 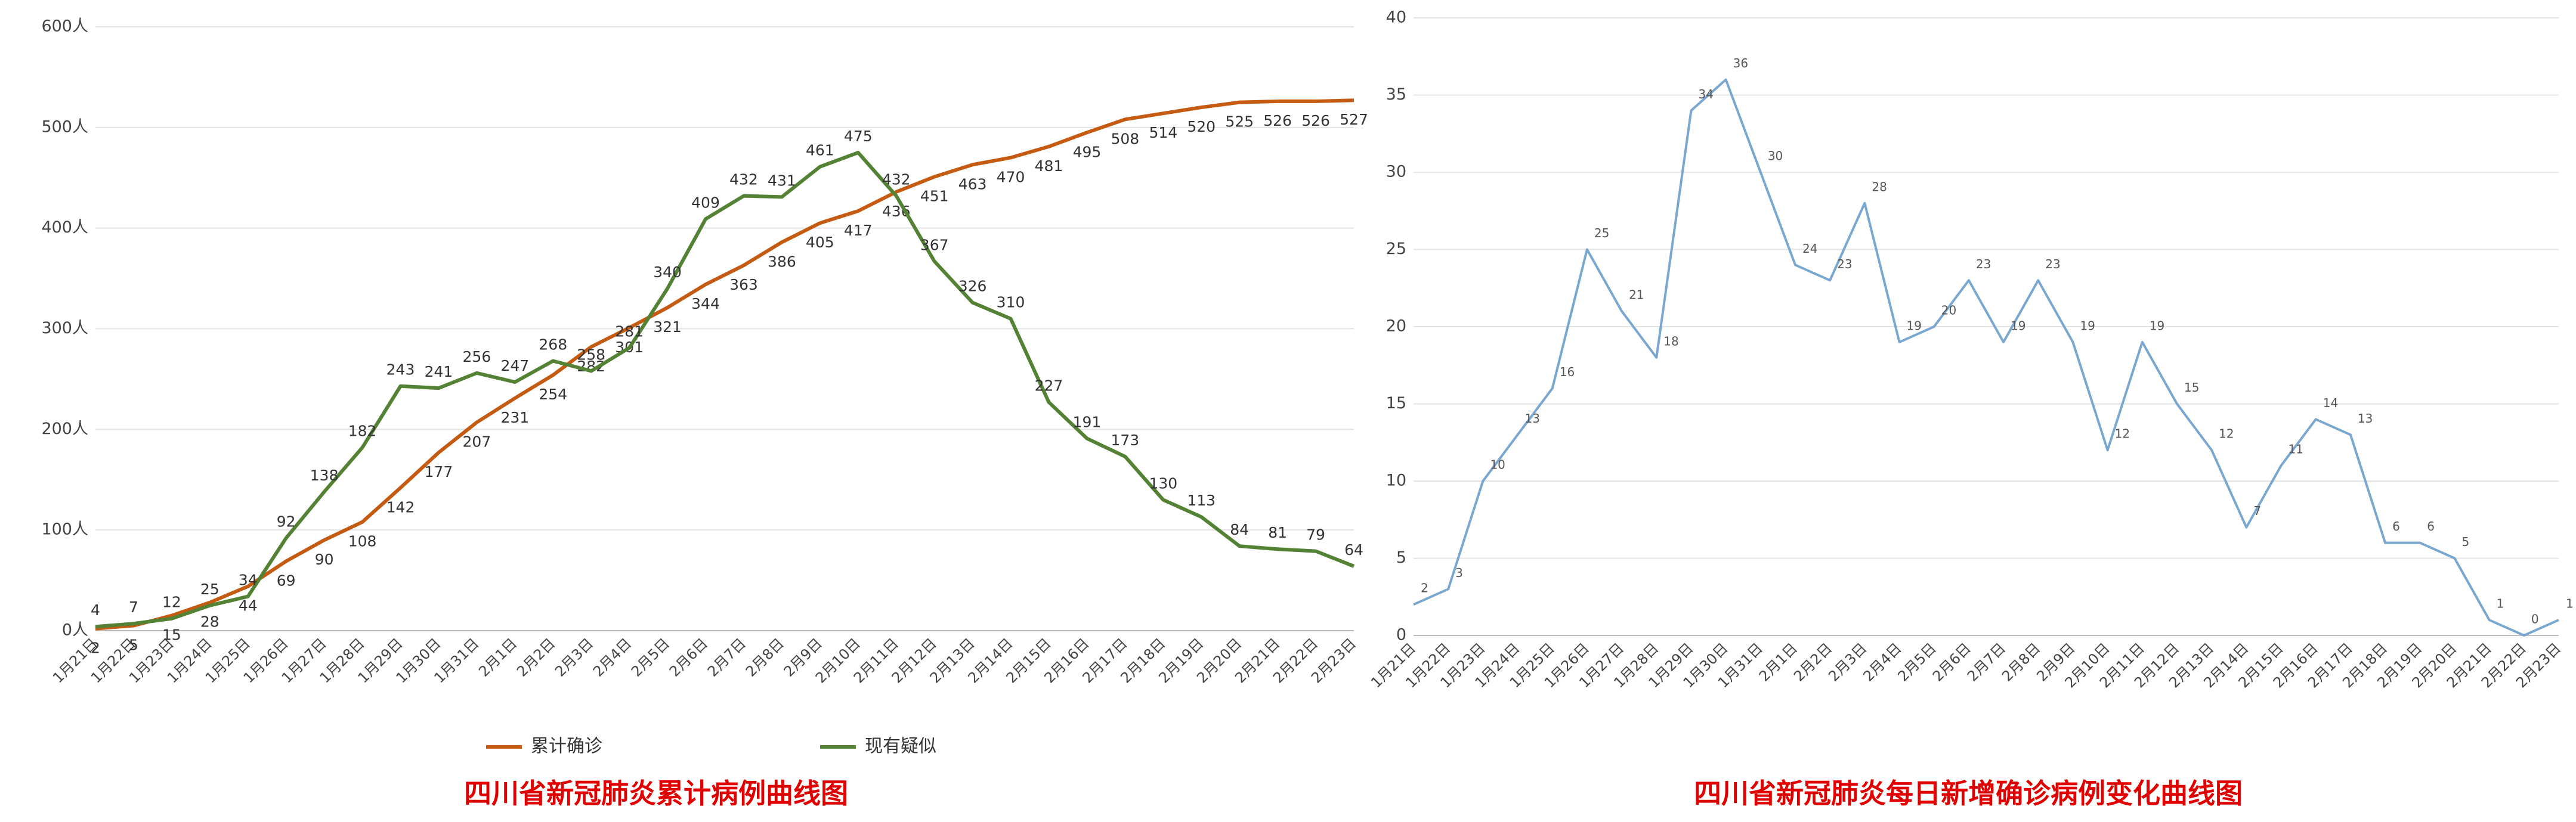 What do you see at coordinates (782, 180) in the screenshot?
I see `data-label: 431` at bounding box center [782, 180].